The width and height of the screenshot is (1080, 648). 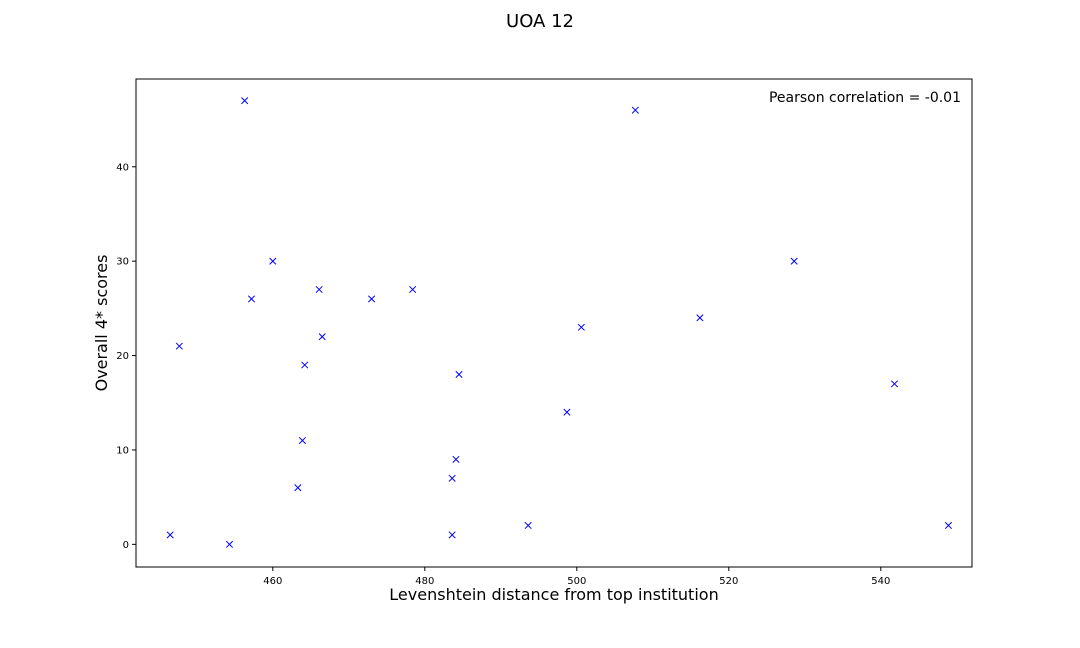 What do you see at coordinates (540, 21) in the screenshot?
I see `chart-title: UOA 12` at bounding box center [540, 21].